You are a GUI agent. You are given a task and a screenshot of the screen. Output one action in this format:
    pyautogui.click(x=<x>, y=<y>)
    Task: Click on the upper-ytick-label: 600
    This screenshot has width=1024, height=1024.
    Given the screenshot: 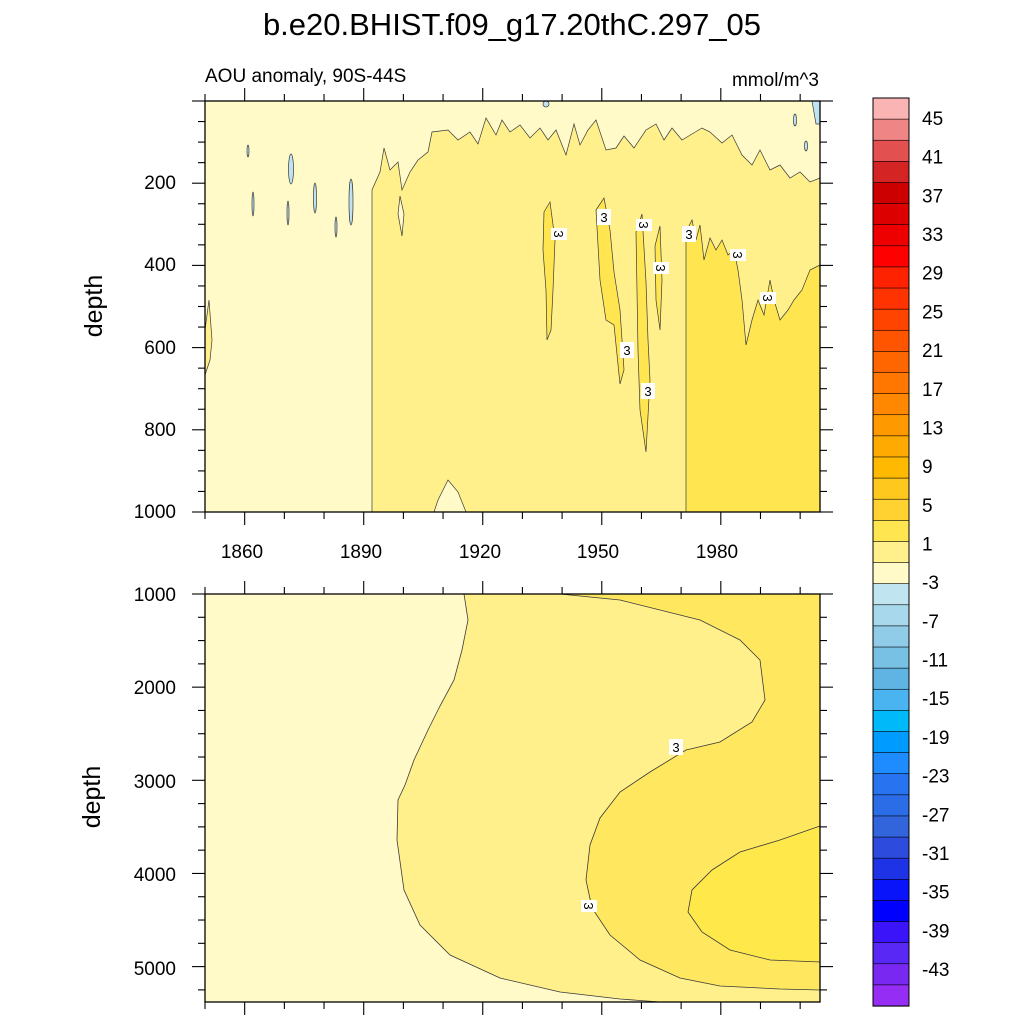 What is the action you would take?
    pyautogui.click(x=160, y=348)
    